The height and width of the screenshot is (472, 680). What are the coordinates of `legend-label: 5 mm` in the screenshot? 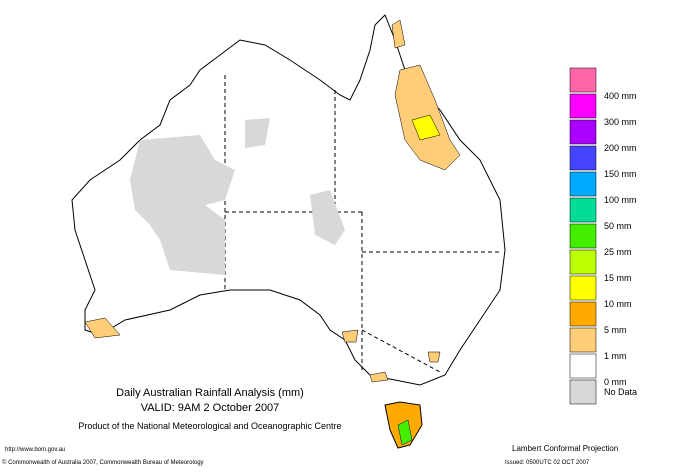 It's located at (615, 330).